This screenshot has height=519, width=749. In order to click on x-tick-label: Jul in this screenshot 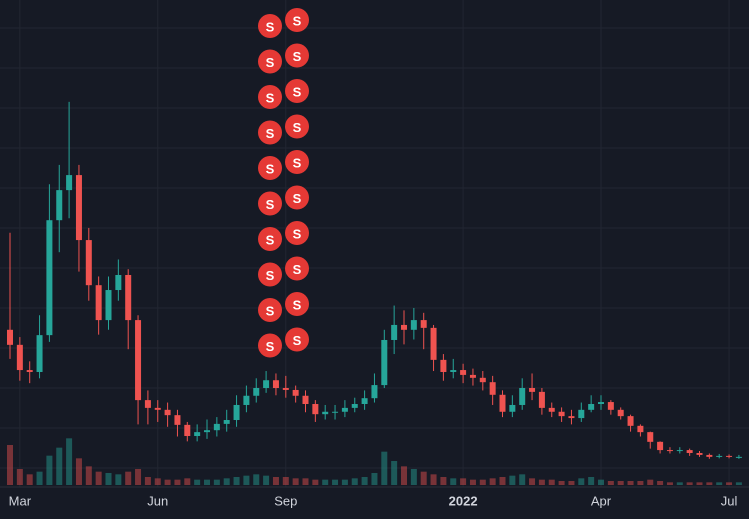, I will do `click(729, 500)`.